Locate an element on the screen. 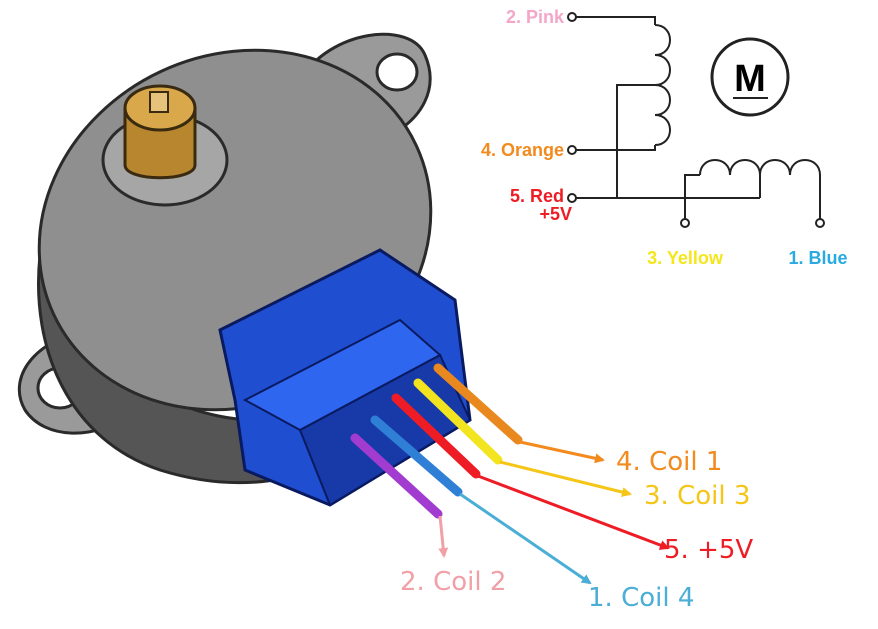  pin-label-red: 5. Red is located at coordinates (537, 196).